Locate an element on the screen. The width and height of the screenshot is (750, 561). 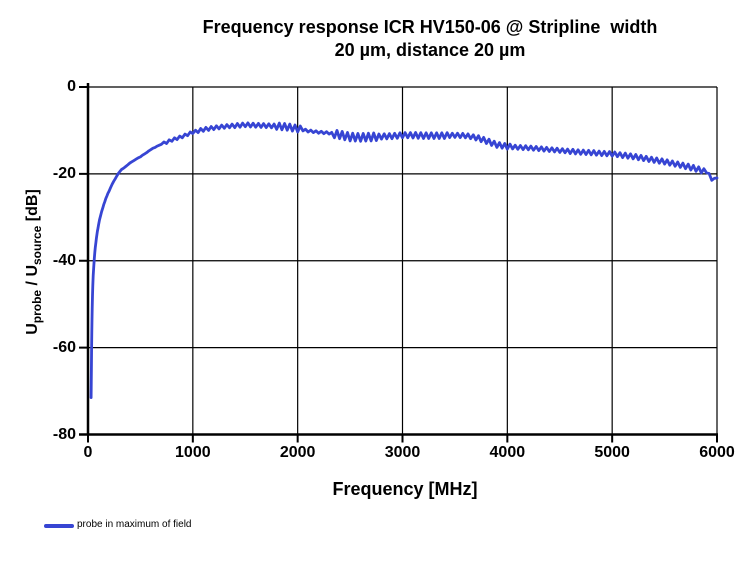
x-tick-label-2000: 2000 is located at coordinates (297, 452).